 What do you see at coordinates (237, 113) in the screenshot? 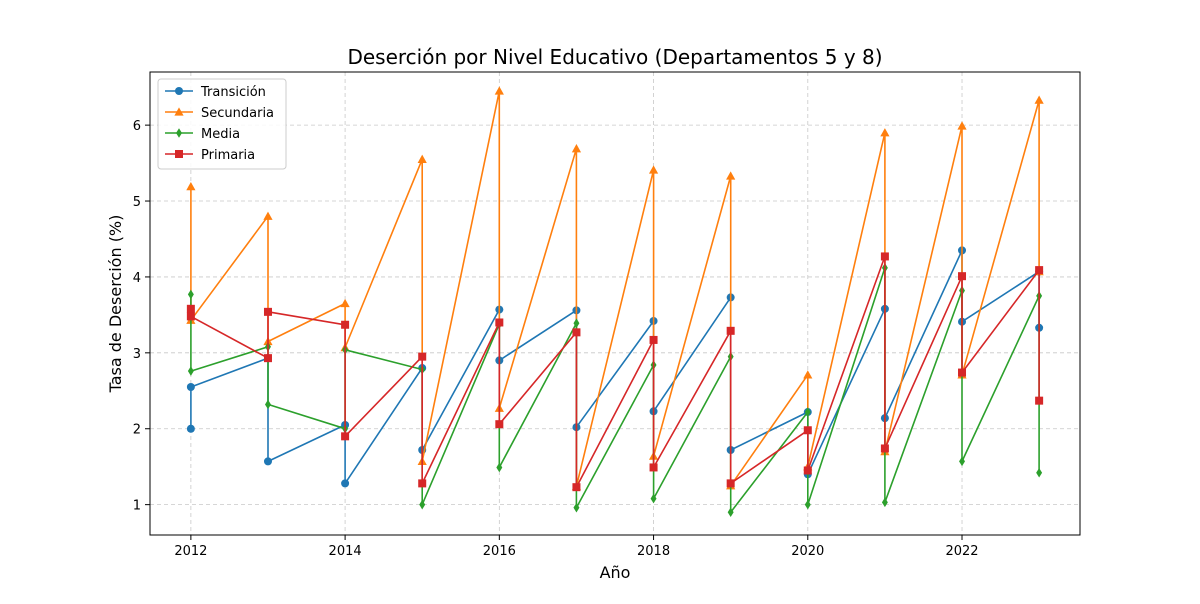
I see `legend-label: Secundaria` at bounding box center [237, 113].